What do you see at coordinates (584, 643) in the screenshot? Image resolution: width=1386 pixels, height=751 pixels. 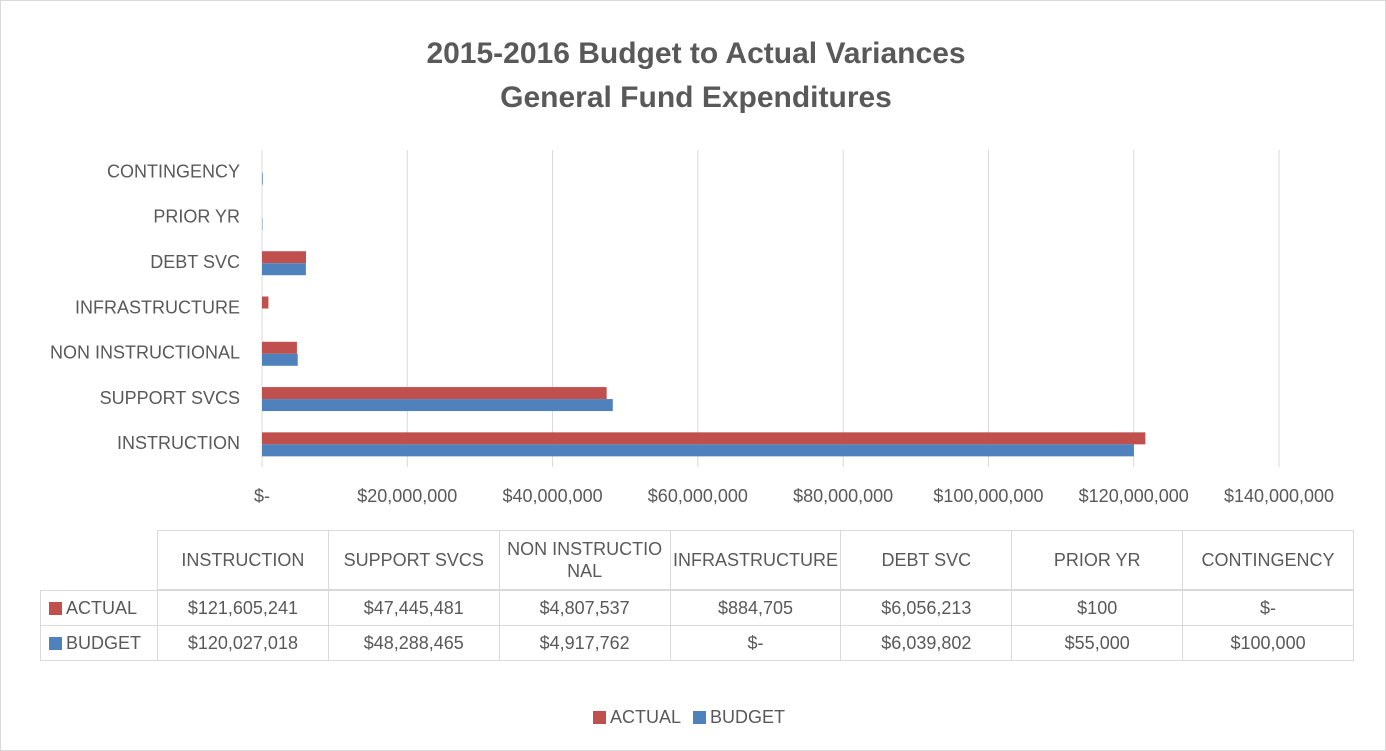 I see `table-cell: $4,917,762` at bounding box center [584, 643].